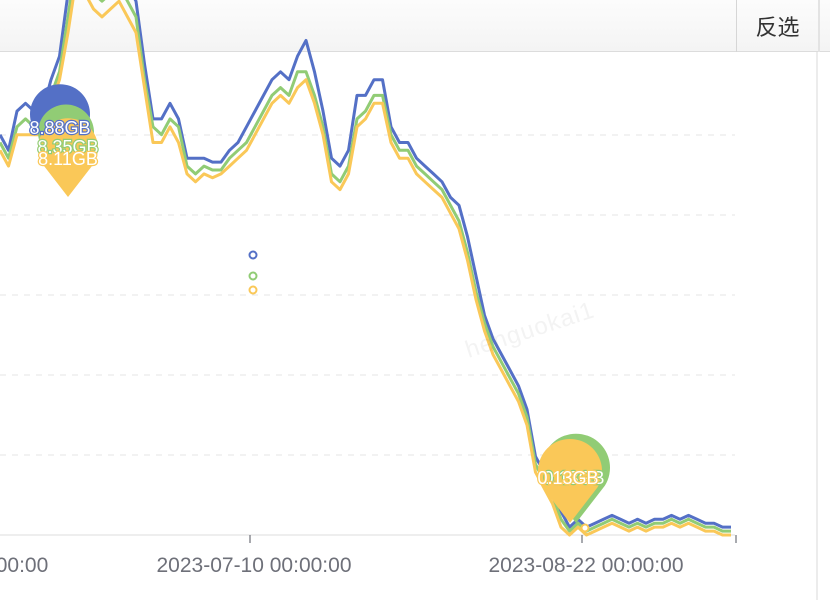 Image resolution: width=830 pixels, height=600 pixels. I want to click on x-tick-label: 00:00, so click(24, 565).